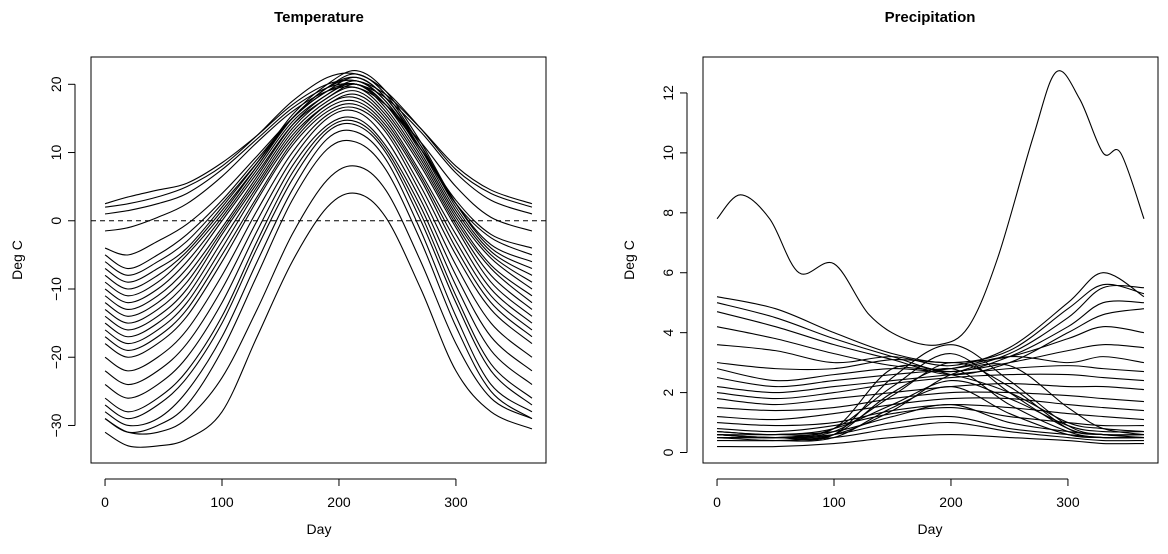 The height and width of the screenshot is (554, 1168). I want to click on y-tick-label: 6, so click(668, 273).